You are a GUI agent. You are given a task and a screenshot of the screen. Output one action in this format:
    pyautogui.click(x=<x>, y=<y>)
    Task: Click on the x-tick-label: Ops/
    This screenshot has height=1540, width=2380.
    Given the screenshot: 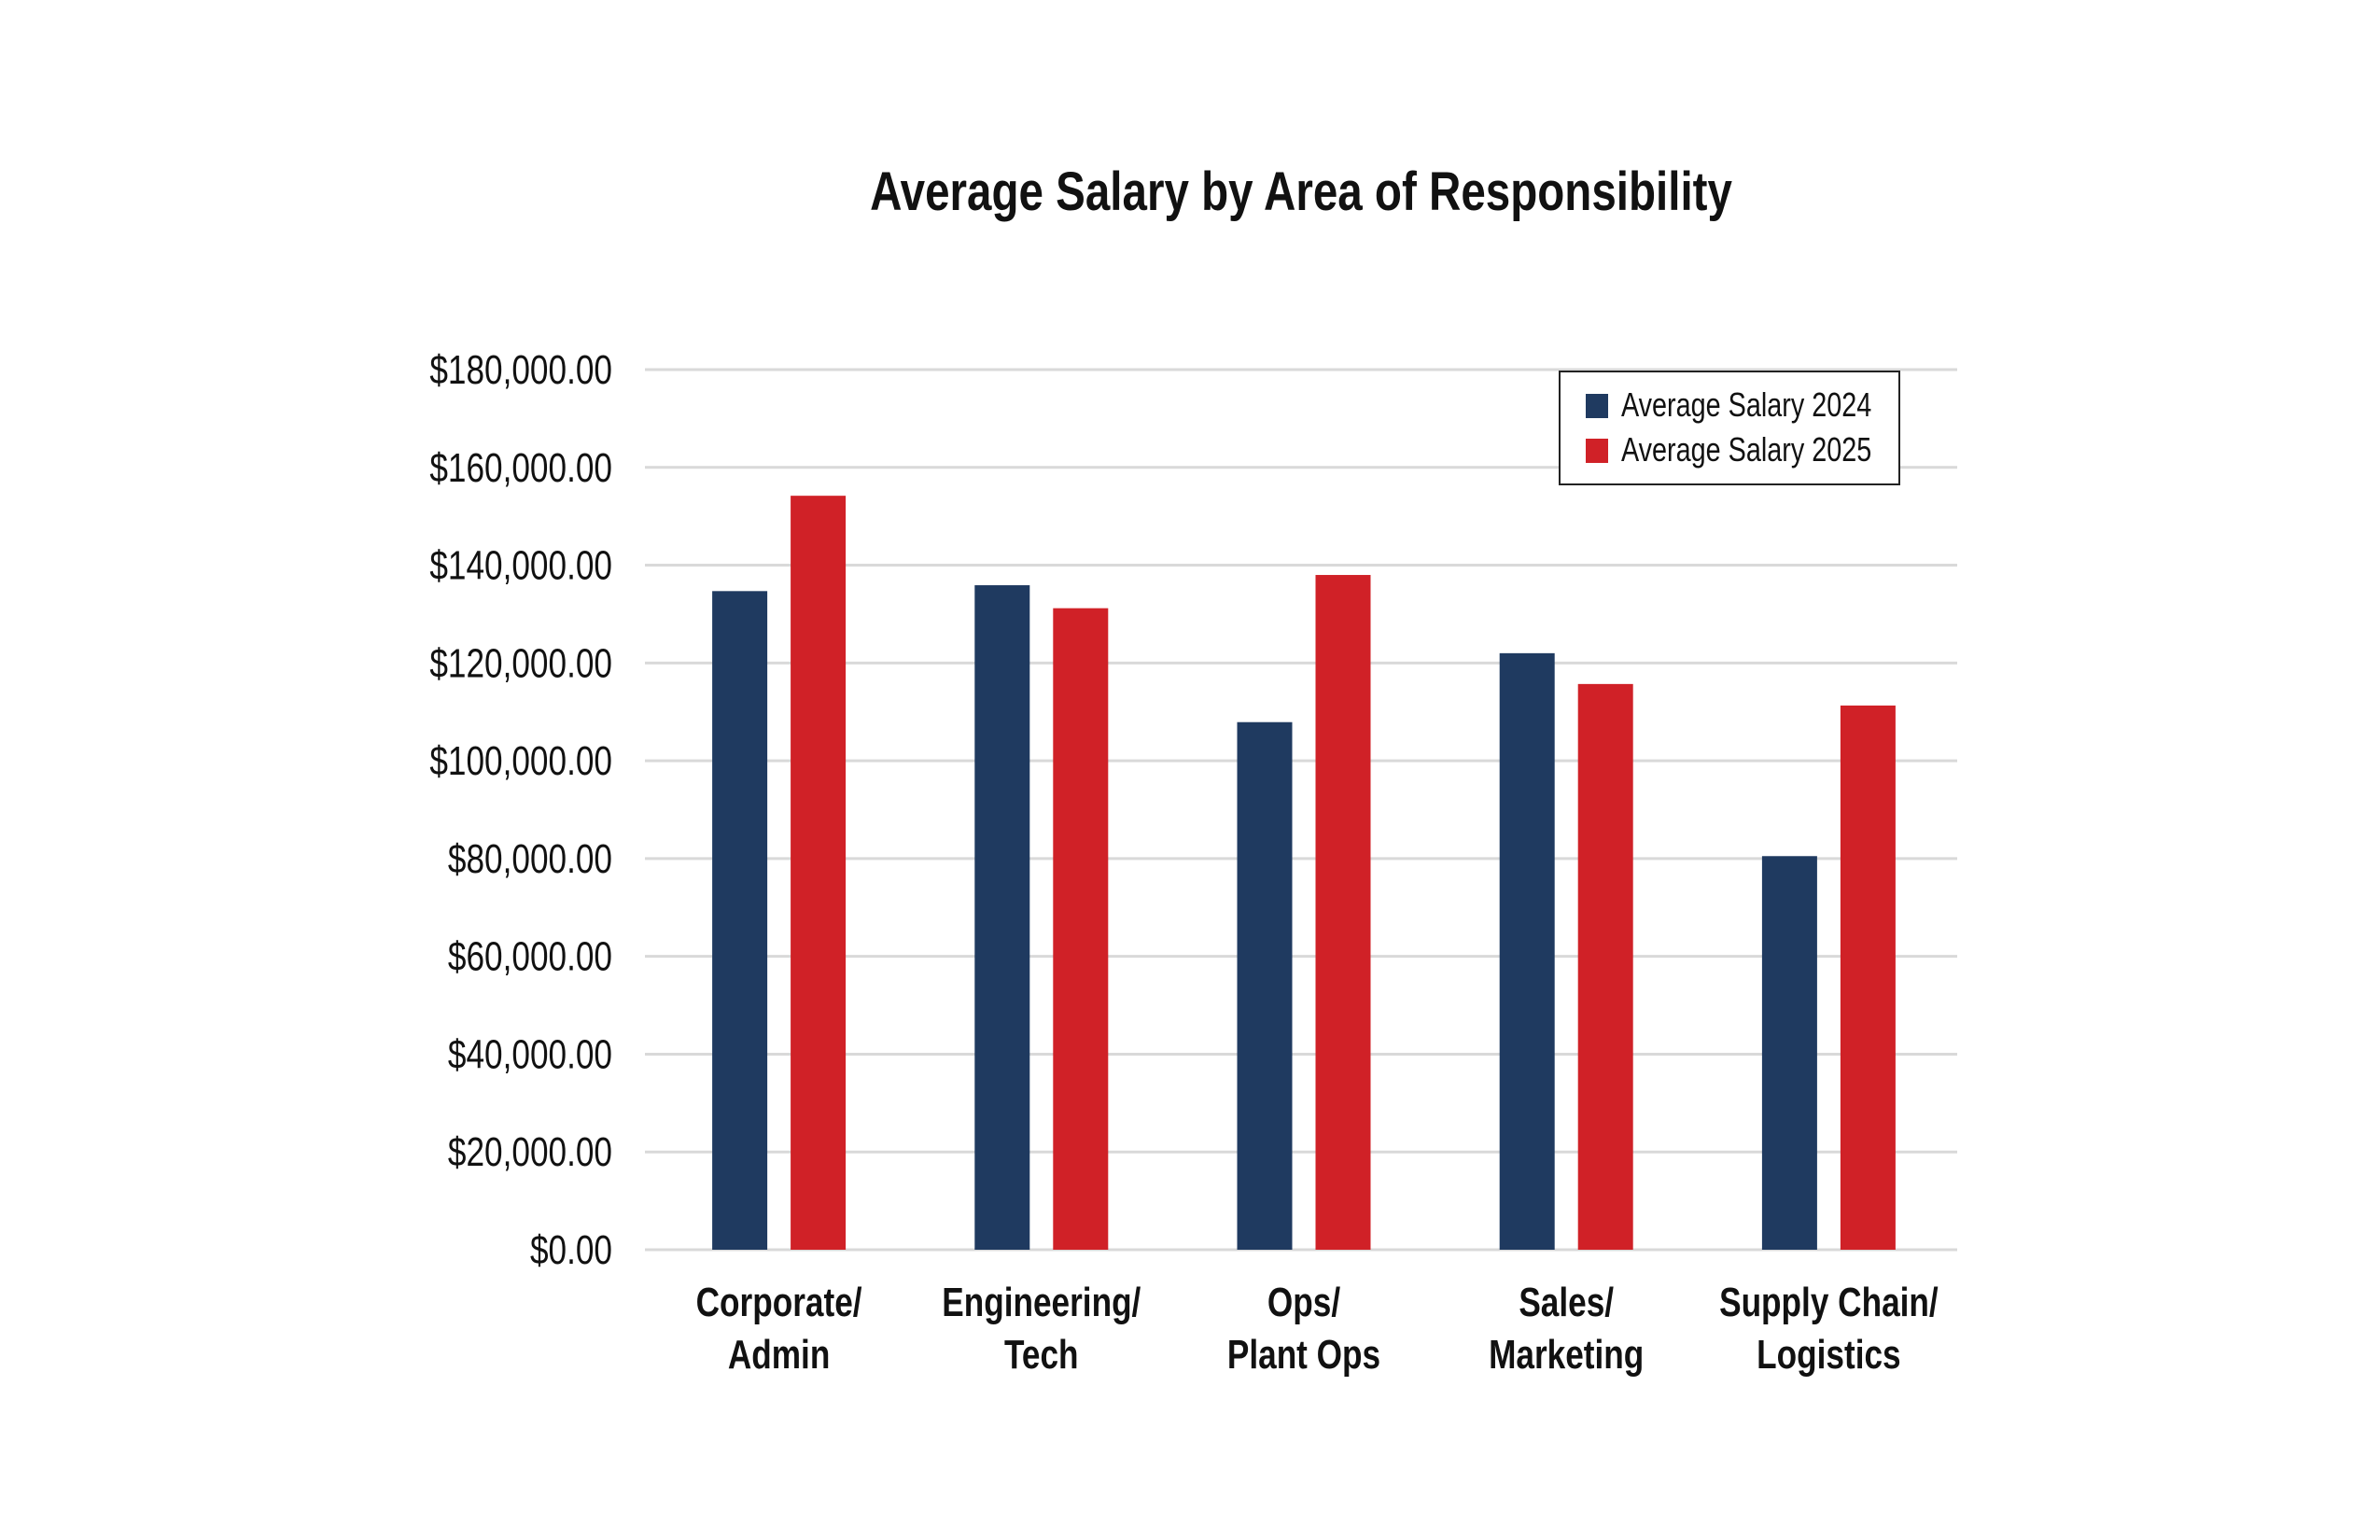 What is the action you would take?
    pyautogui.click(x=1303, y=1302)
    